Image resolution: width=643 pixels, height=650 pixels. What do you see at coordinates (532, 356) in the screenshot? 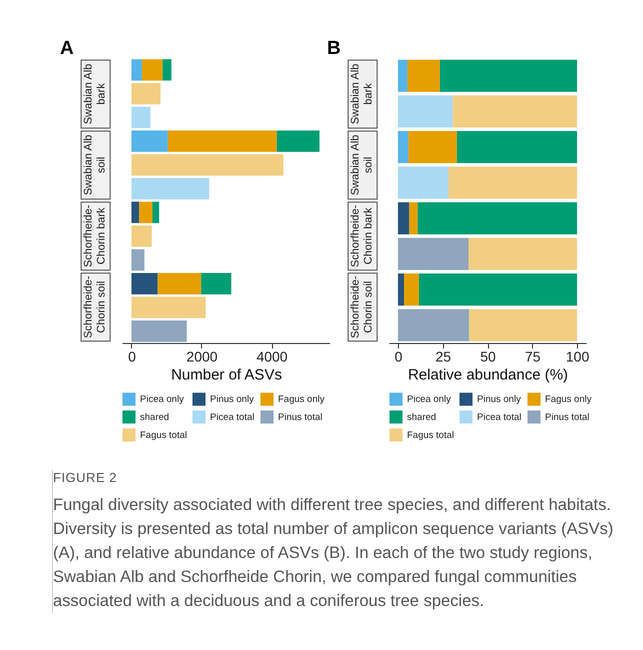
I see `x-tick-label: 75` at bounding box center [532, 356].